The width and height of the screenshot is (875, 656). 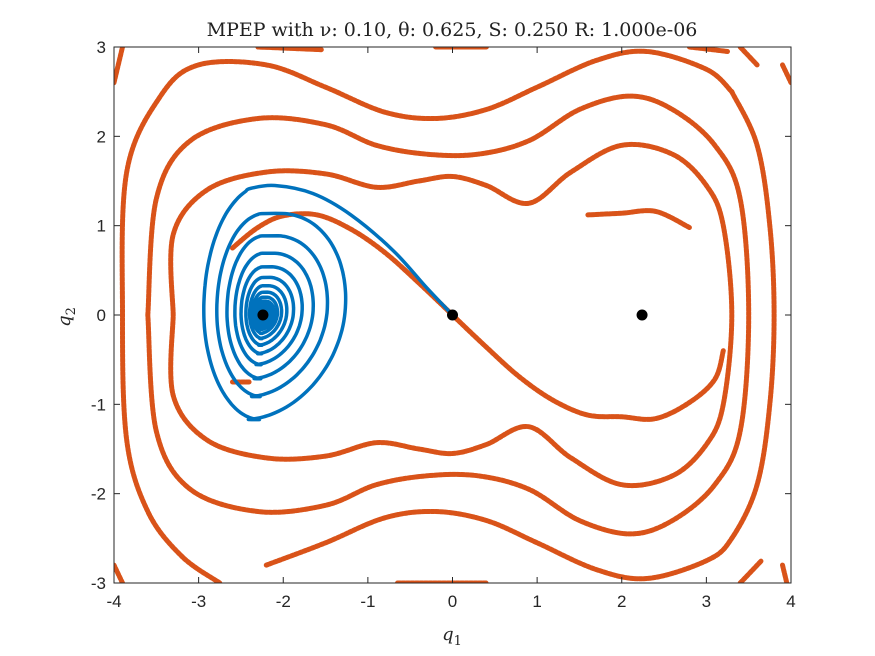 I want to click on x-tick-label: -4, so click(x=113, y=601).